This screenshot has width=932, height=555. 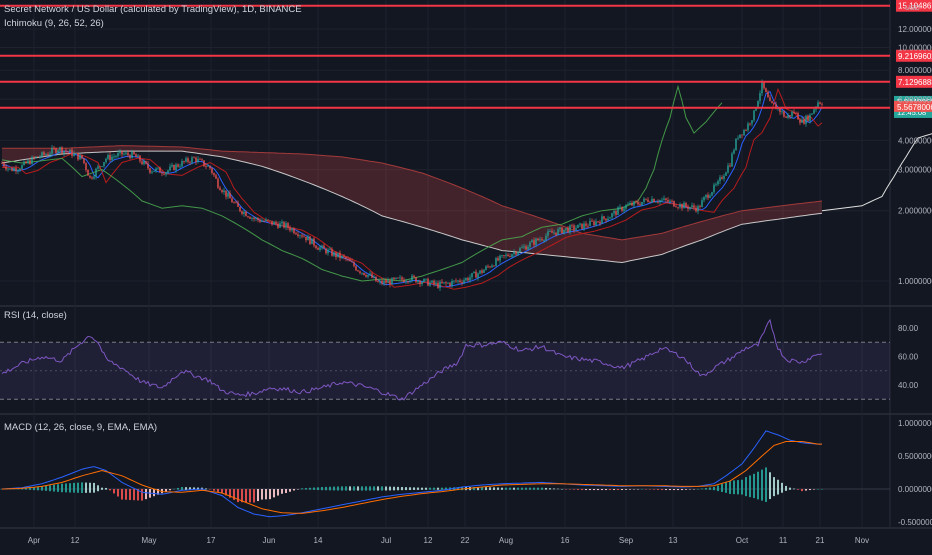 I want to click on macd-legend: MACD (12, 26, close, 9, EMA, EMA), so click(x=81, y=427).